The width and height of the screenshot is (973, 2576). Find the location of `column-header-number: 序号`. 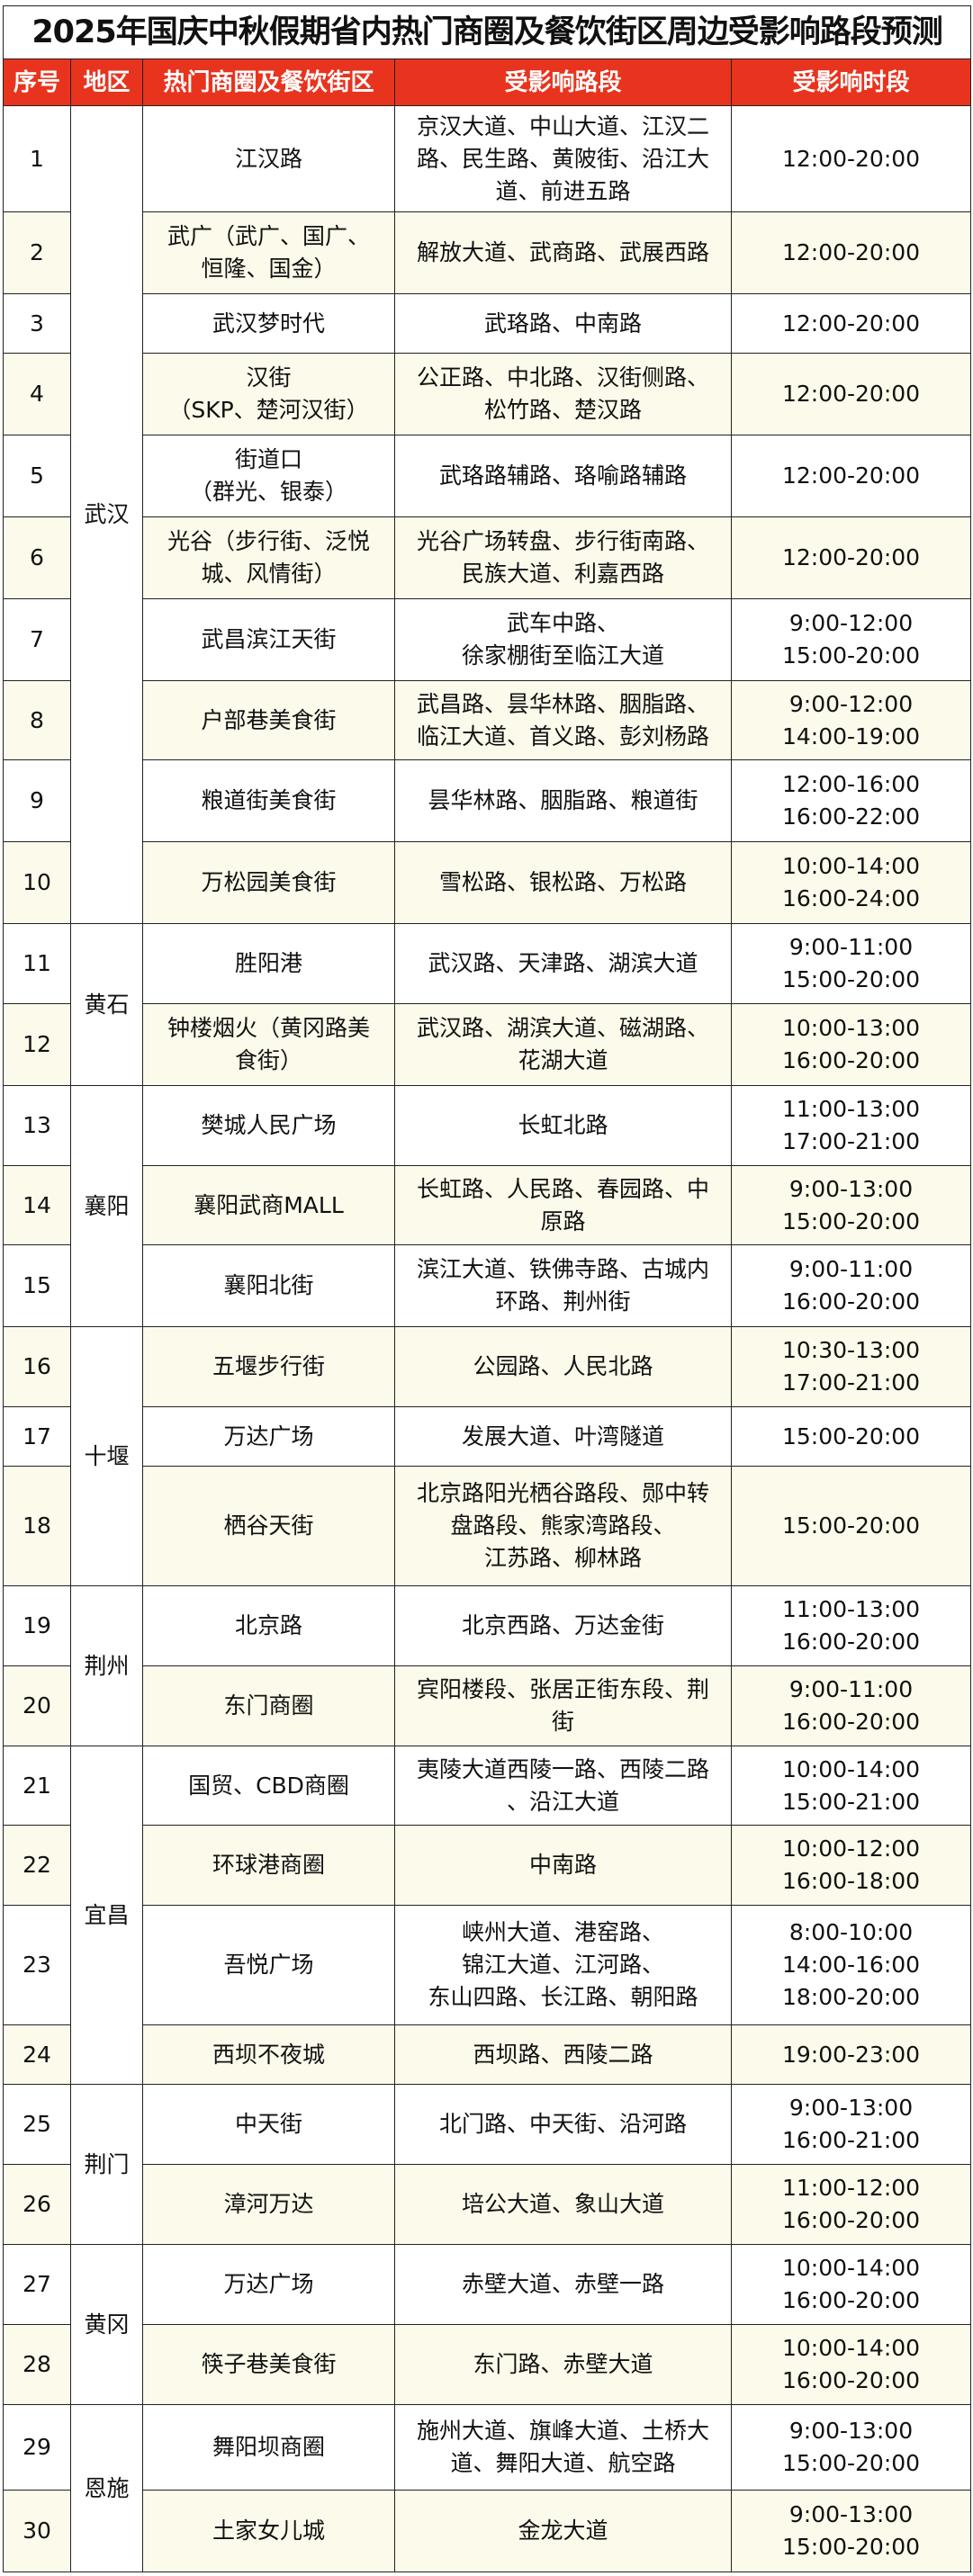

column-header-number: 序号 is located at coordinates (37, 82).